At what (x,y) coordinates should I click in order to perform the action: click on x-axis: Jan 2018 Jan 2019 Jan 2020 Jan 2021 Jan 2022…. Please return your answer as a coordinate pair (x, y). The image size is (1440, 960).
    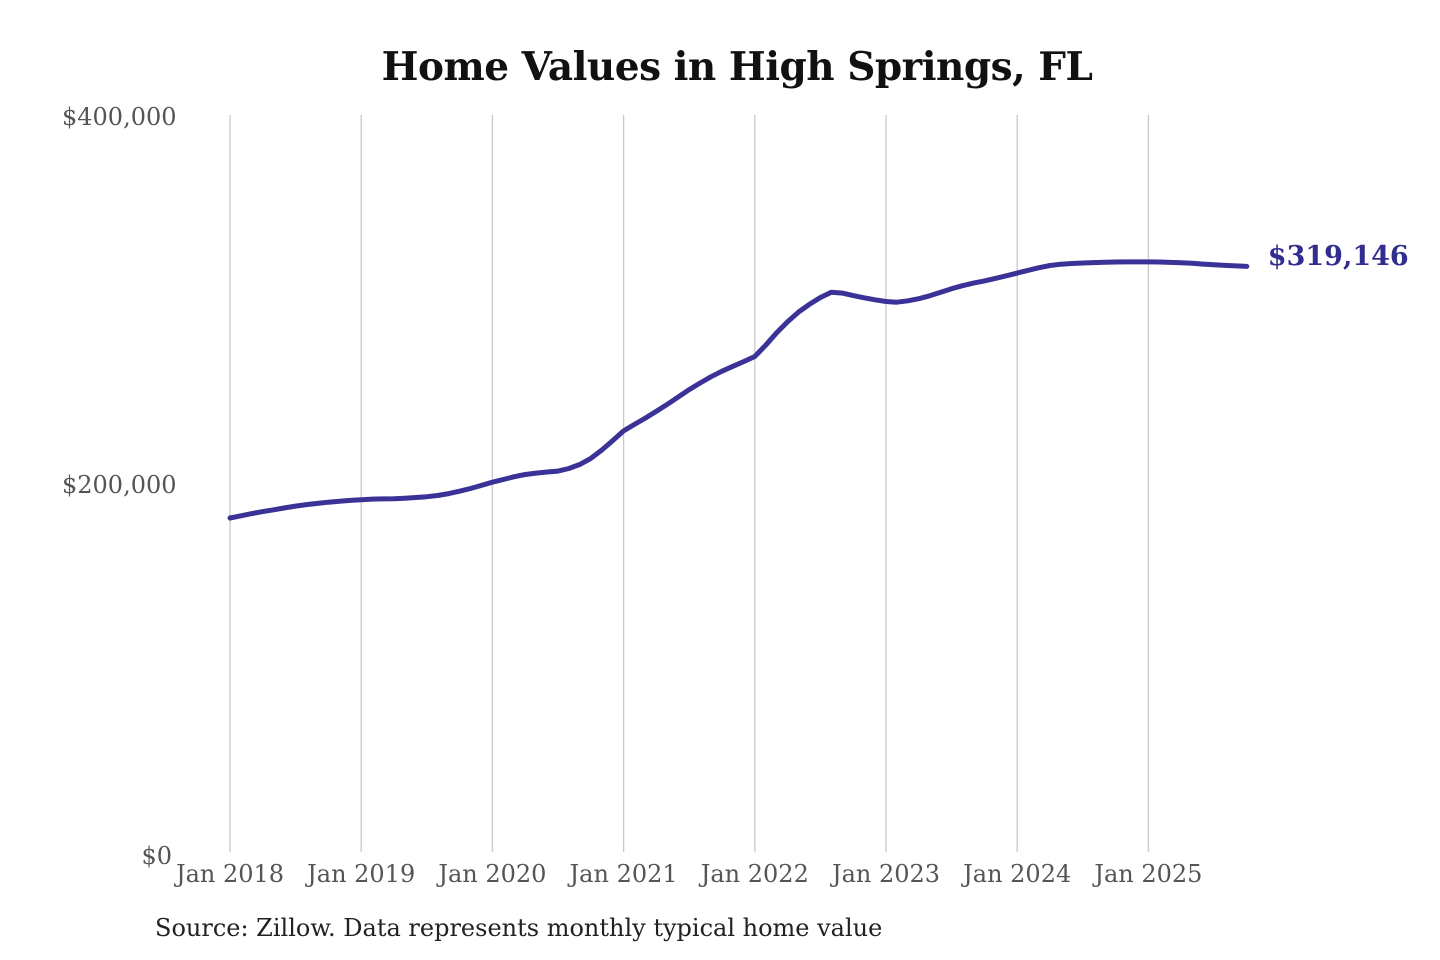
    Looking at the image, I should click on (720, 875).